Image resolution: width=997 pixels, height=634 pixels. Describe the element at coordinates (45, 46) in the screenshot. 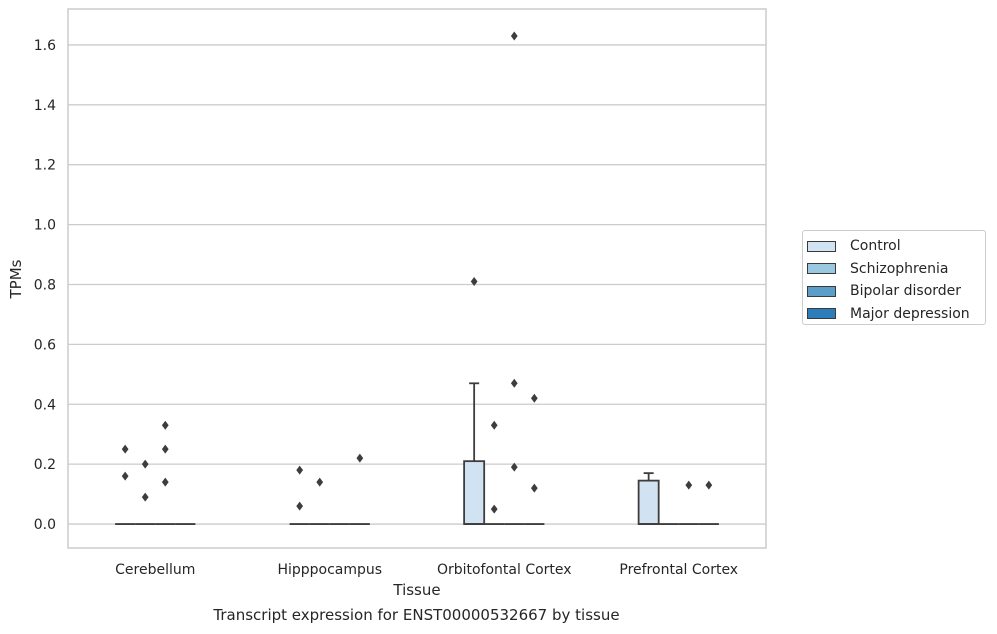

I see `y-tick-label: 1.6` at that location.